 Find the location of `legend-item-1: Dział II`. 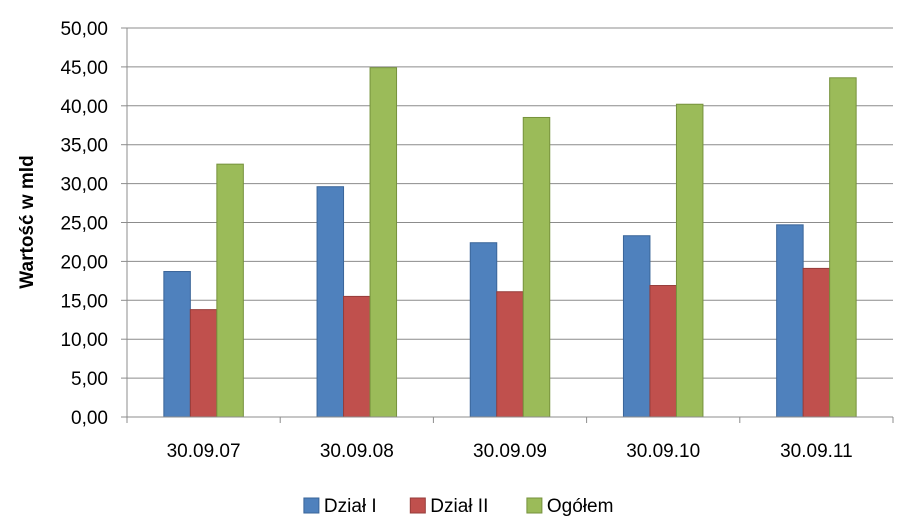

legend-item-1: Dział II is located at coordinates (448, 506).